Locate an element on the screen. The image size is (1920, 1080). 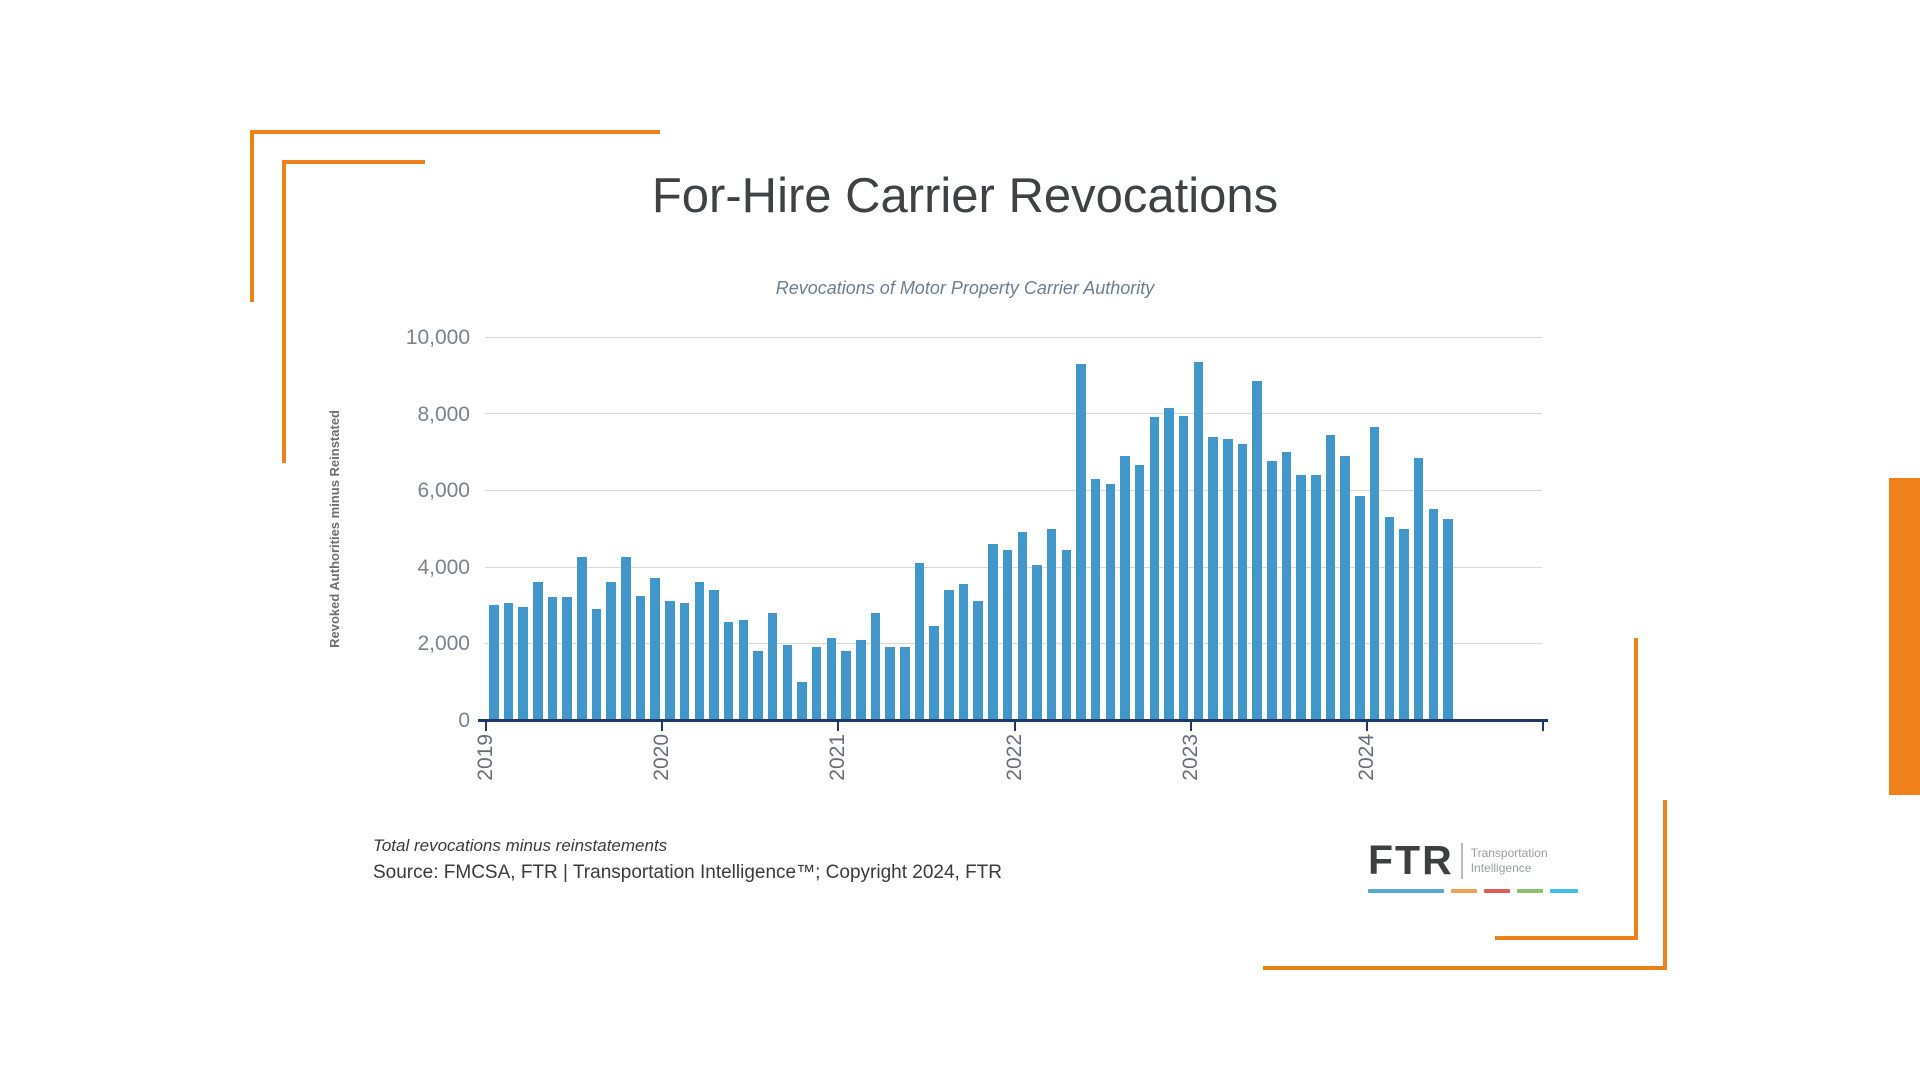
corner-bracket-bottom-right-inner is located at coordinates (1566, 789).